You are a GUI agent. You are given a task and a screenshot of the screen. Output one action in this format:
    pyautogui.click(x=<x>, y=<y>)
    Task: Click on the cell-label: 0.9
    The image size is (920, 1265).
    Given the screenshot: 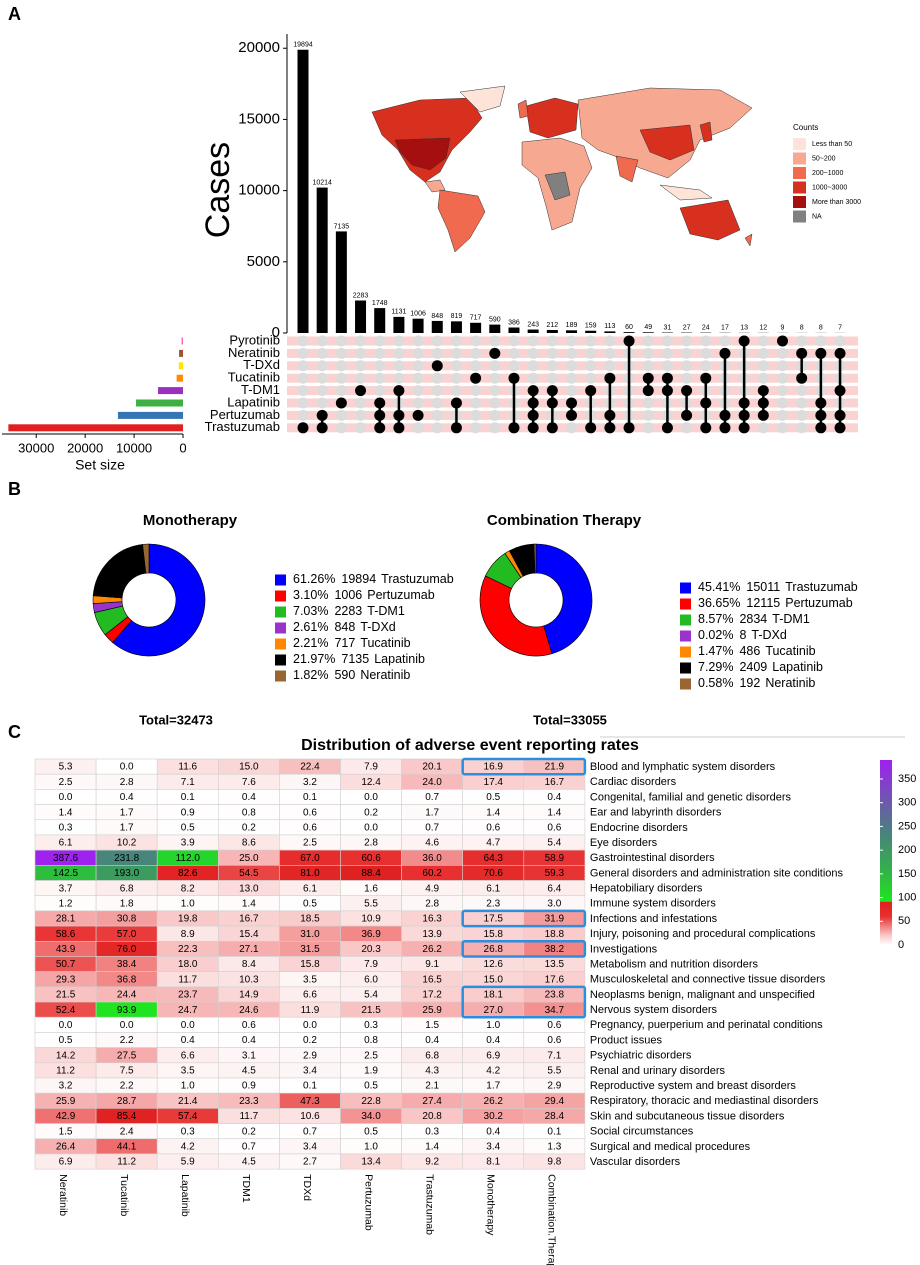 What is the action you would take?
    pyautogui.click(x=249, y=1086)
    